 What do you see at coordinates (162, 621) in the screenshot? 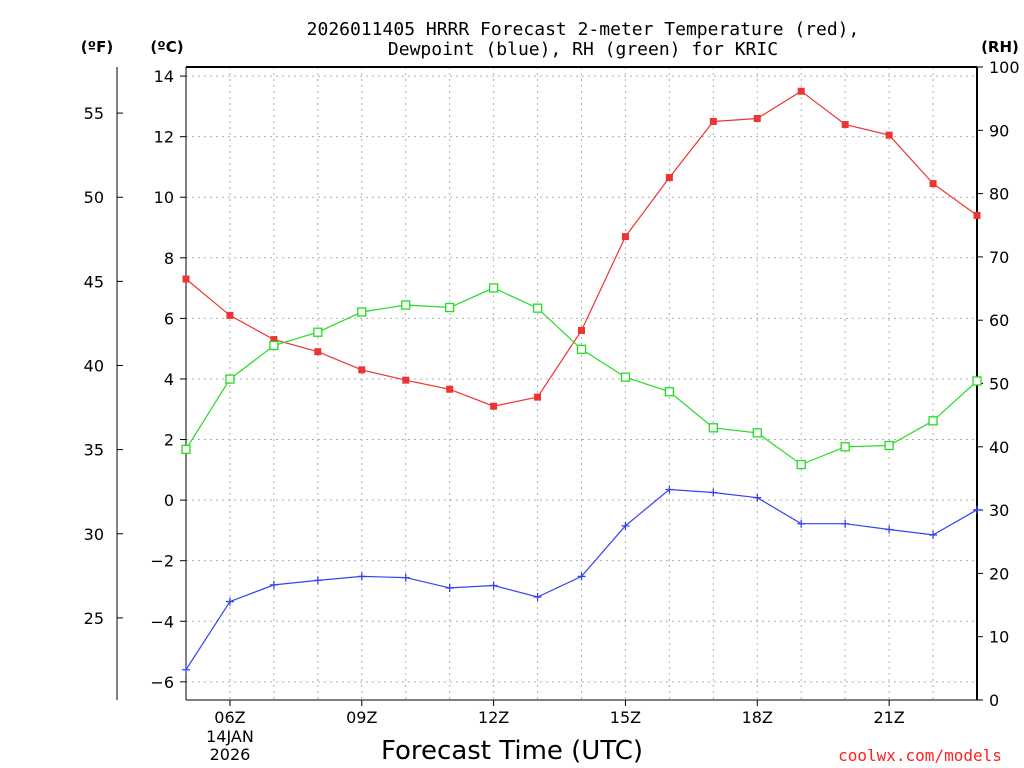
I see `celsius-tick-label: −4` at bounding box center [162, 621].